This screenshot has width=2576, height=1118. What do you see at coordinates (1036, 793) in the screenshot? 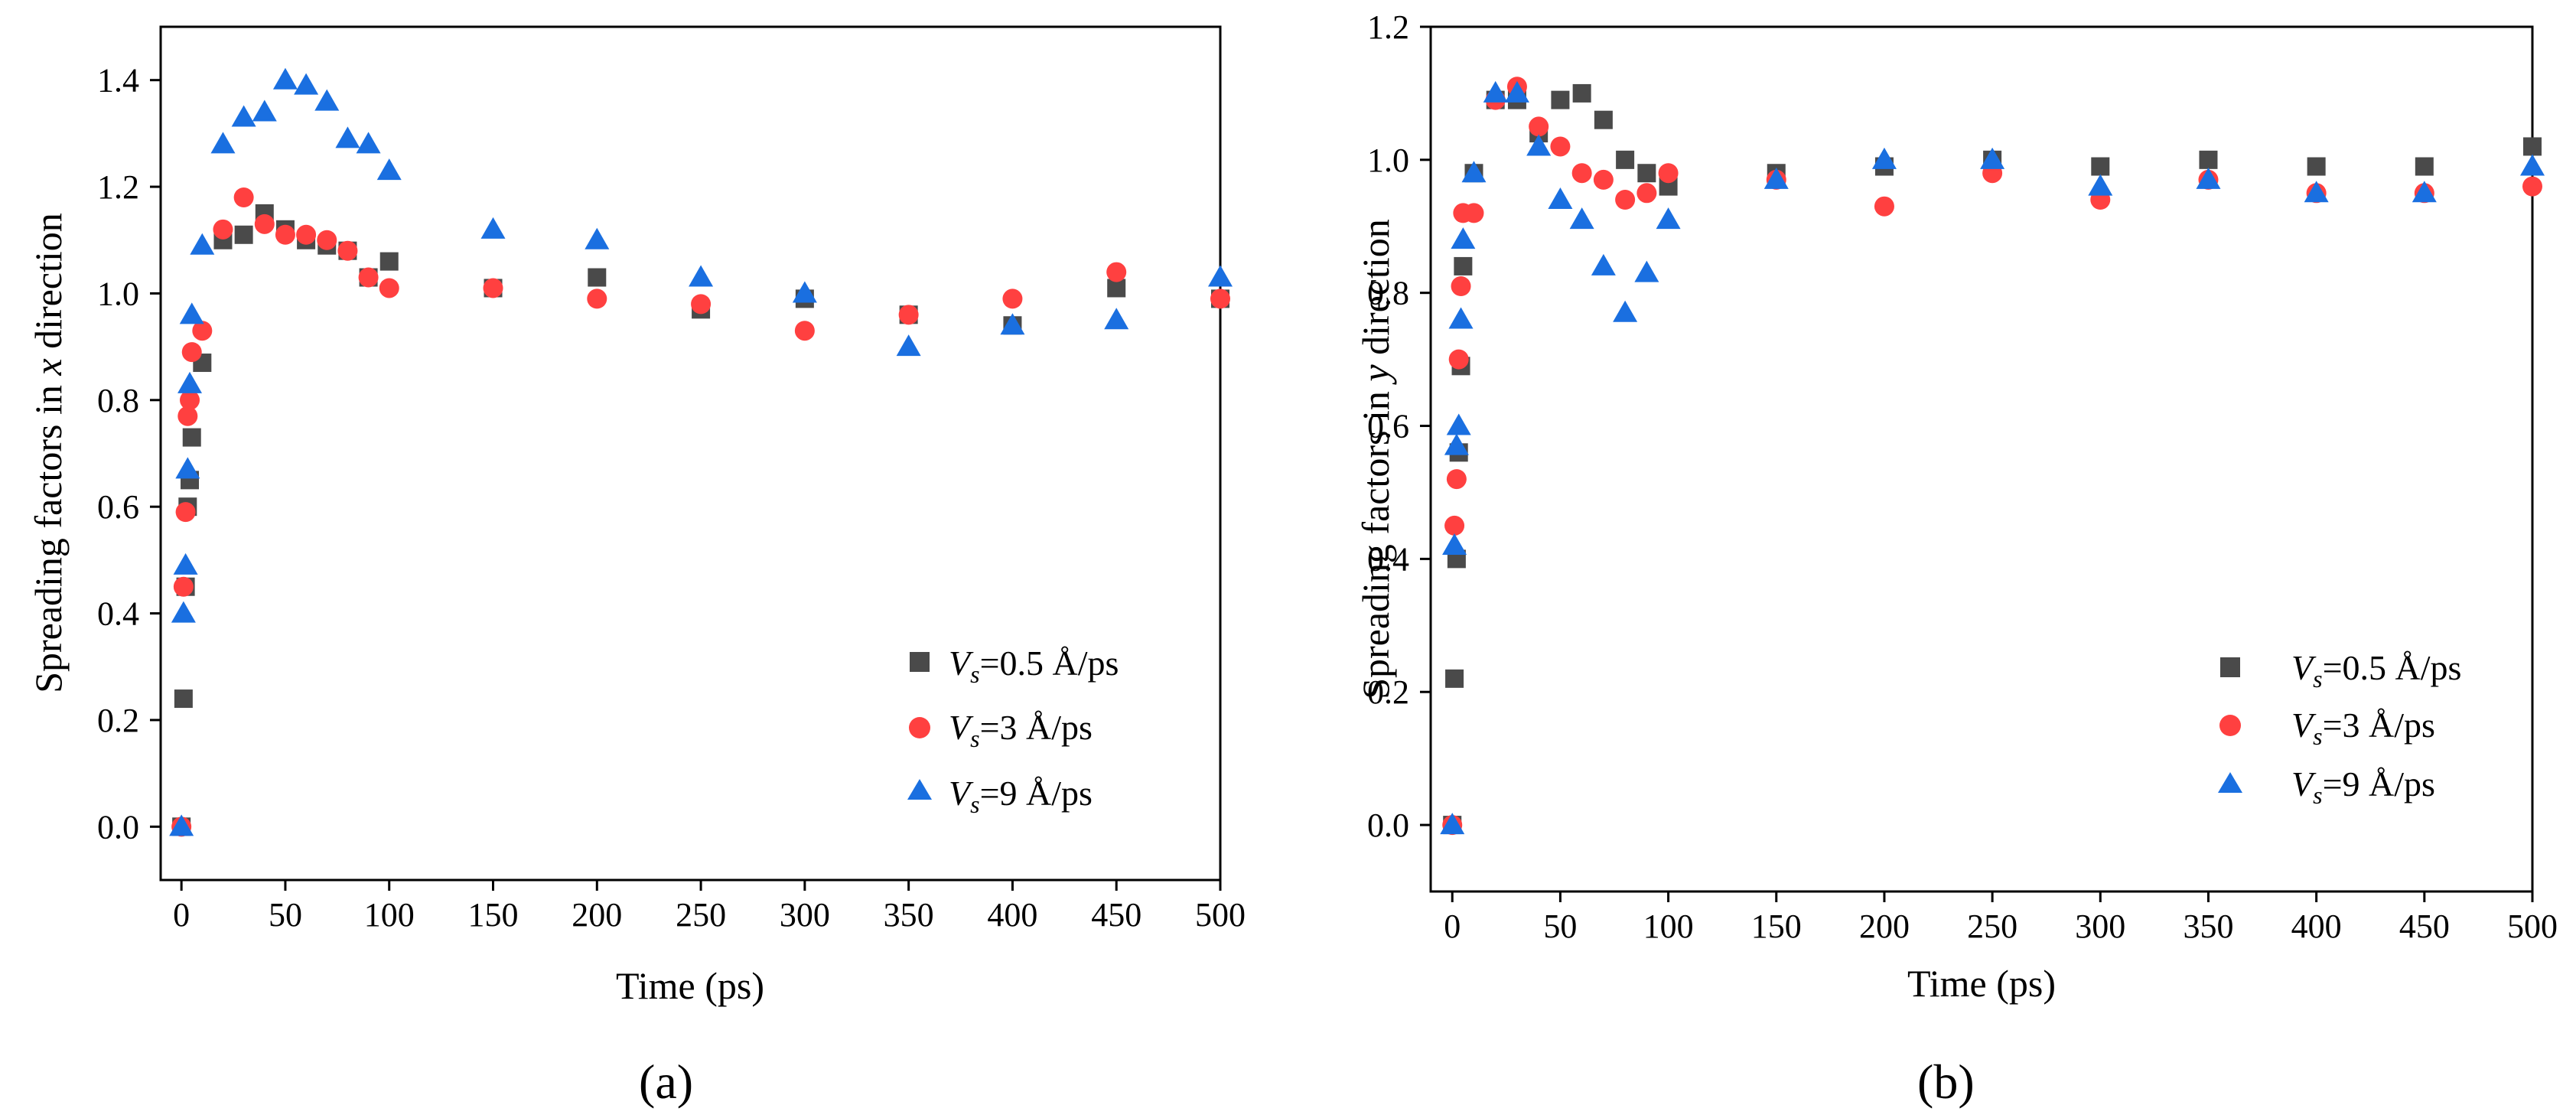
I see `panel-a-legend-val-2: =9 Å/ps` at bounding box center [1036, 793].